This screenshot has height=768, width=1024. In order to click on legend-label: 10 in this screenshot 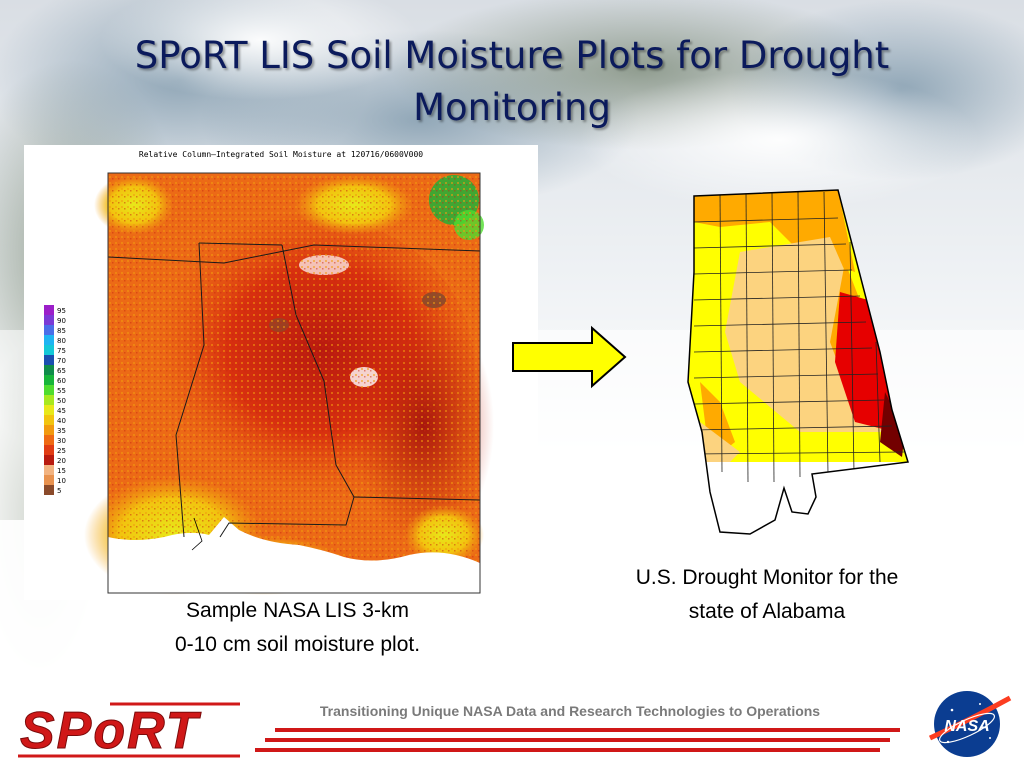, I will do `click(61, 481)`.